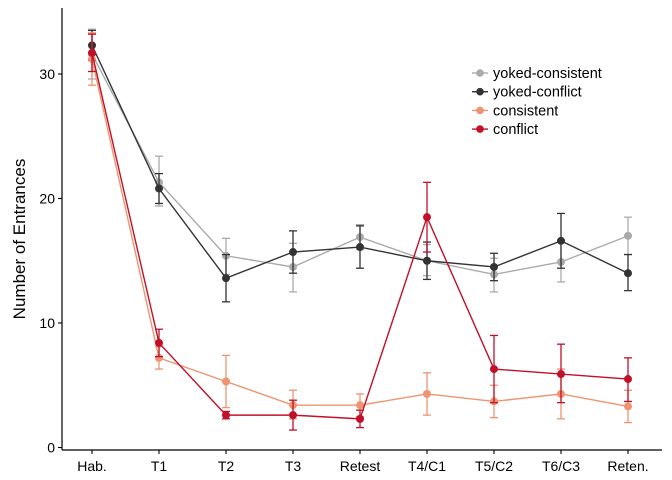 Image resolution: width=672 pixels, height=480 pixels. What do you see at coordinates (226, 466) in the screenshot?
I see `x-tick-label: T2` at bounding box center [226, 466].